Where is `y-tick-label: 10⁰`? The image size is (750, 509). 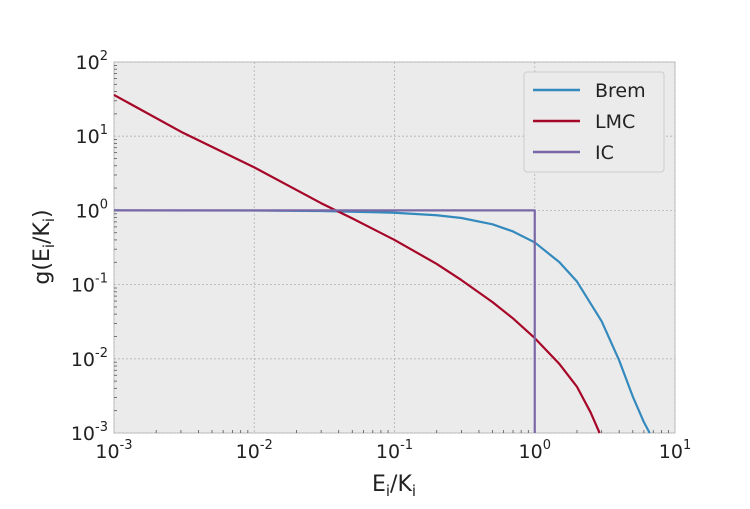 y-tick-label: 10⁰ is located at coordinates (92, 209).